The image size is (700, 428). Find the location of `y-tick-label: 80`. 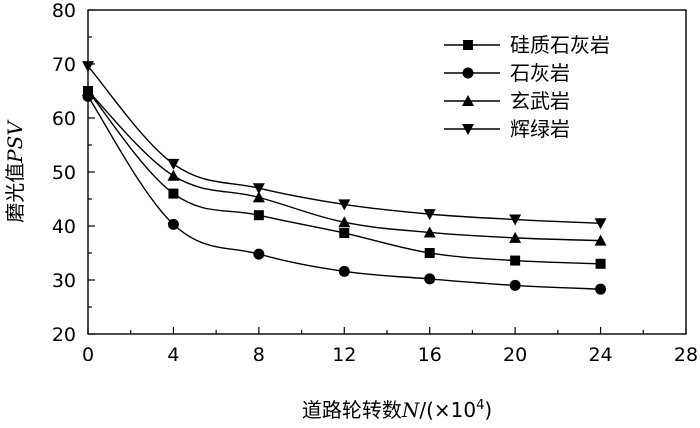

y-tick-label: 80 is located at coordinates (64, 11).